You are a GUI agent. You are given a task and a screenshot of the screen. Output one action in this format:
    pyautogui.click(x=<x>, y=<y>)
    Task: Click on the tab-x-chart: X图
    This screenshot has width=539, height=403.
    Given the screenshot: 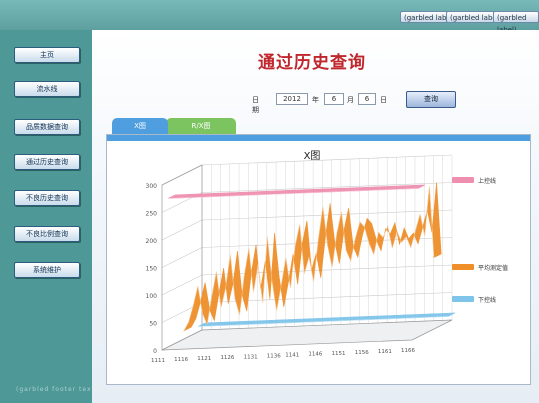 What is the action you would take?
    pyautogui.click(x=140, y=126)
    